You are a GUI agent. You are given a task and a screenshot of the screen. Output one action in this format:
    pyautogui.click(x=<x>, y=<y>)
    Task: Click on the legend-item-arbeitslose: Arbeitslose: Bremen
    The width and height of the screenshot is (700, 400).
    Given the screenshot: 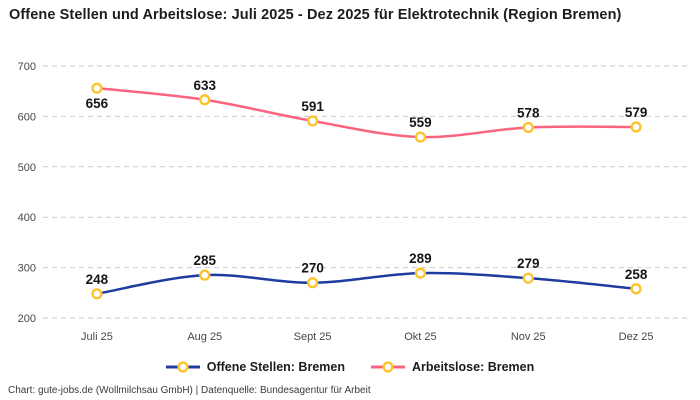 What is the action you would take?
    pyautogui.click(x=452, y=367)
    